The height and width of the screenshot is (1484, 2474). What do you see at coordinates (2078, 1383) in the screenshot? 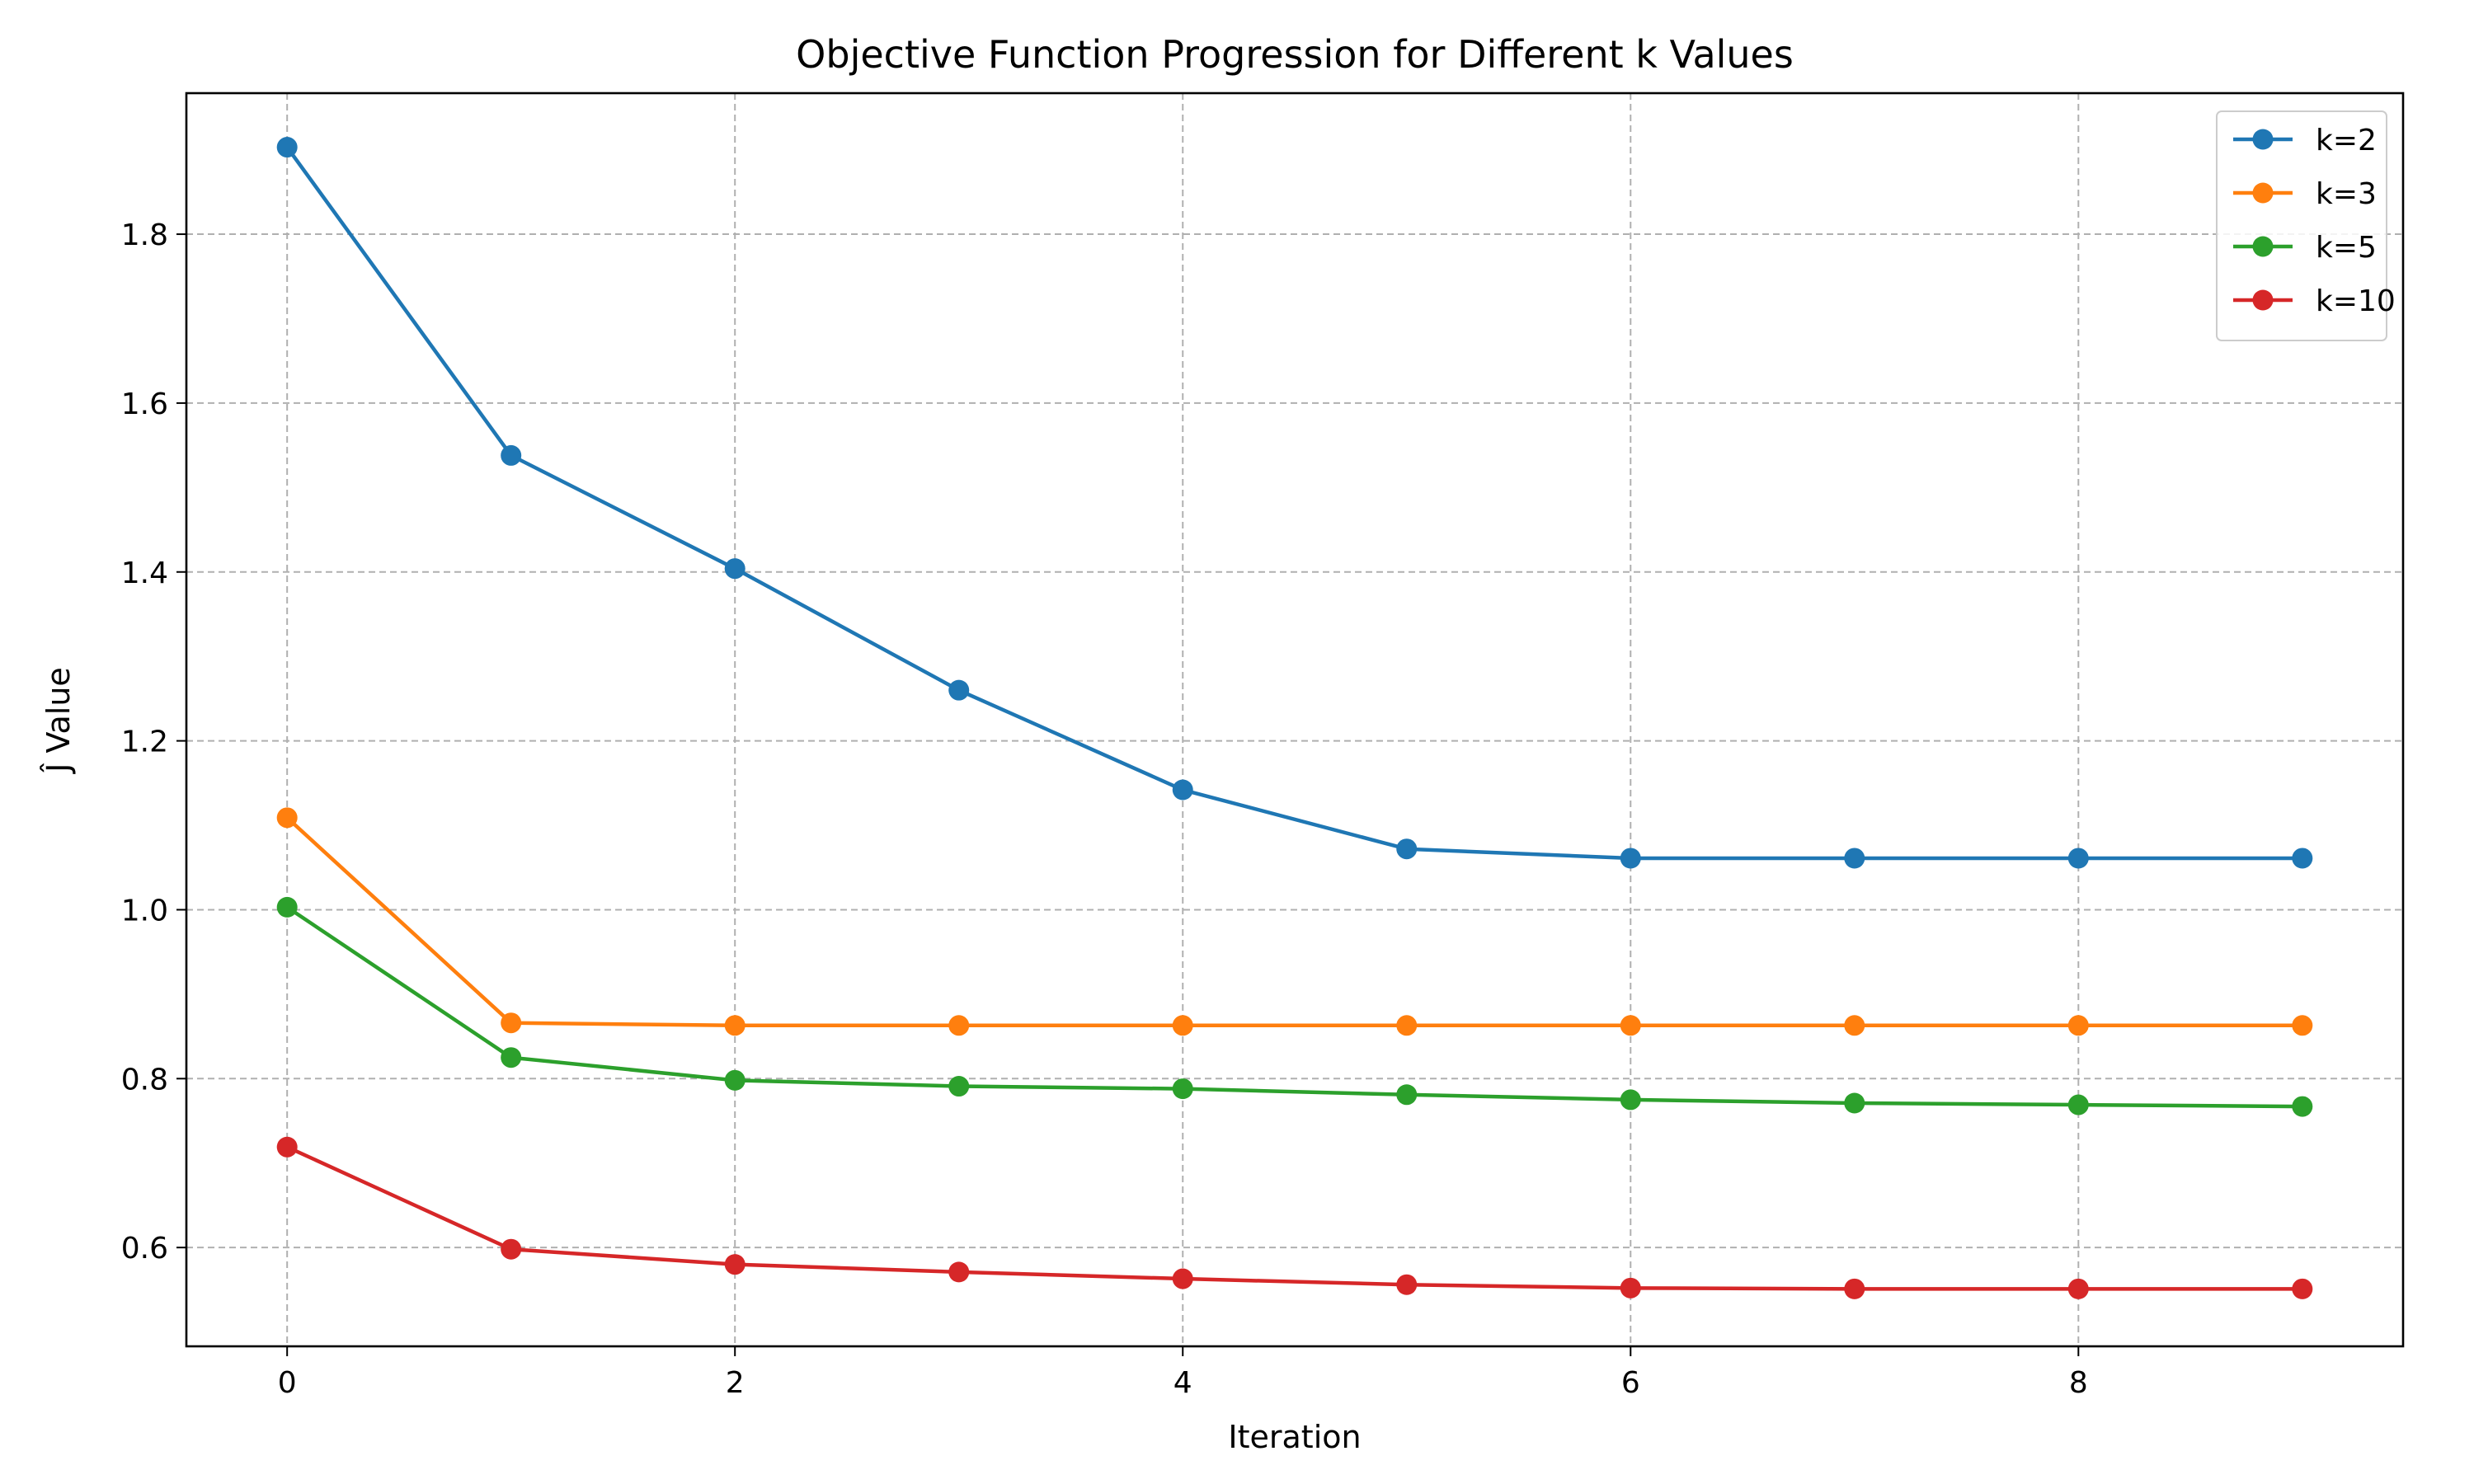
I see `x-tick-label: 8` at bounding box center [2078, 1383].